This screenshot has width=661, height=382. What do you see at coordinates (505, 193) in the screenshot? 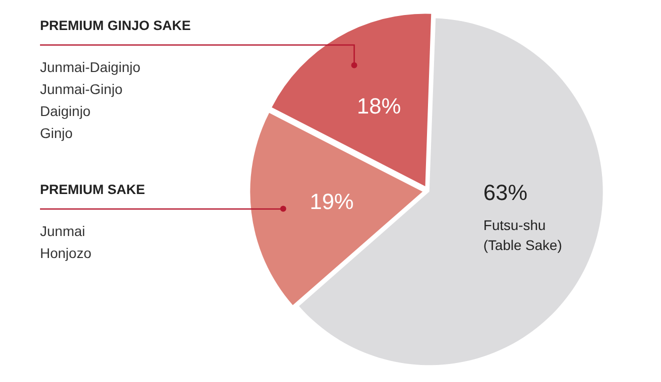
I see `data-label: 63%` at bounding box center [505, 193].